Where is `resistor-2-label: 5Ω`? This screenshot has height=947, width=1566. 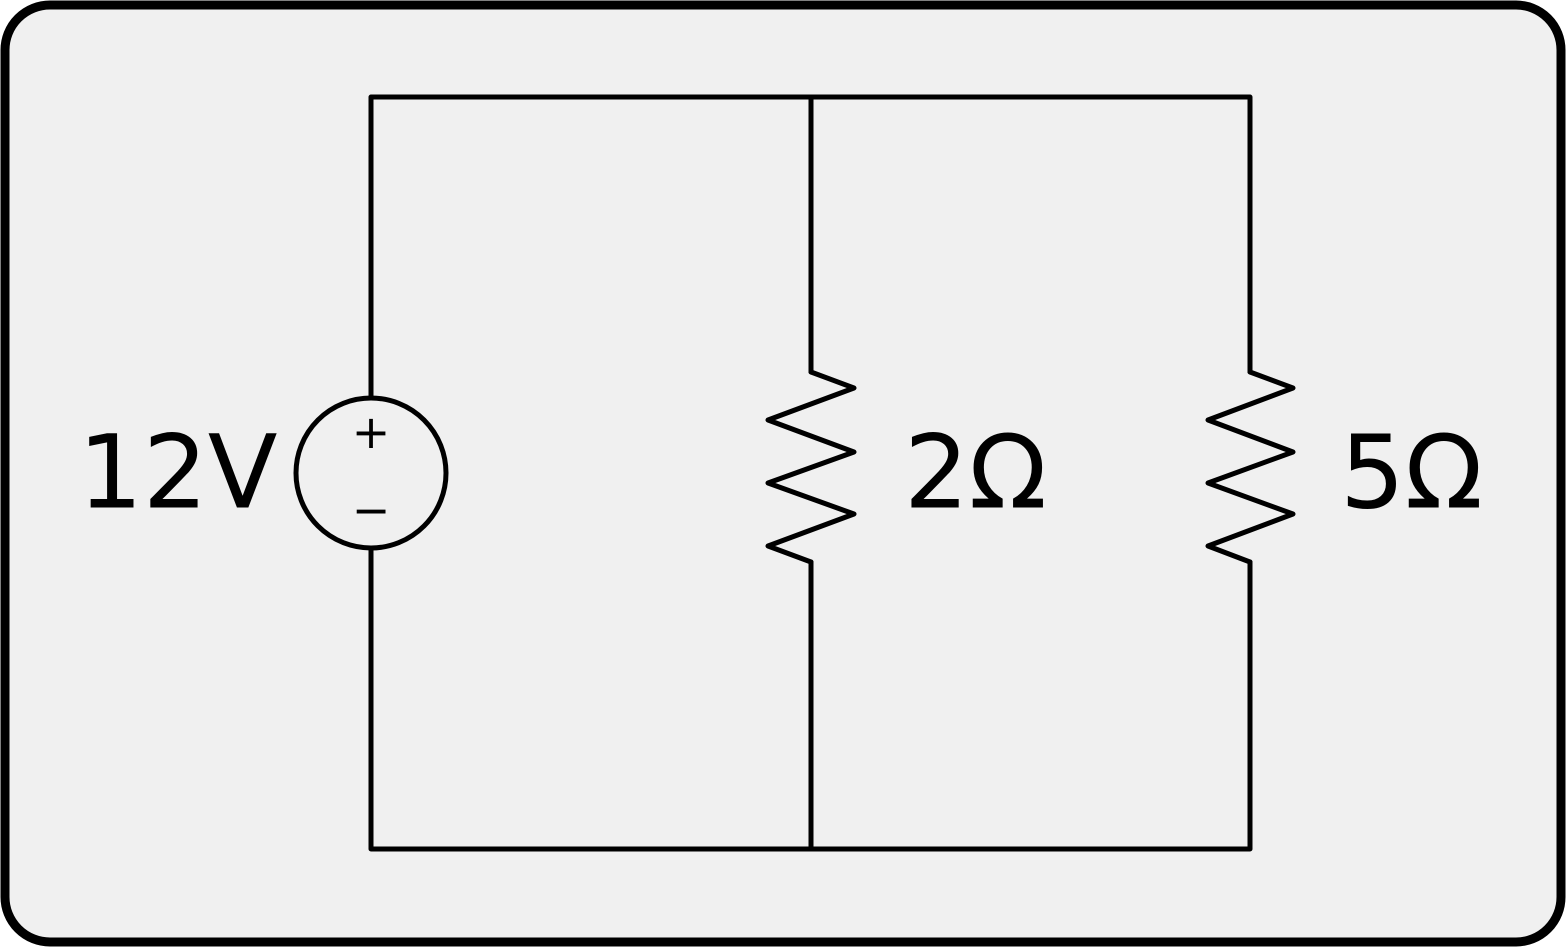 resistor-2-label: 5Ω is located at coordinates (1411, 473).